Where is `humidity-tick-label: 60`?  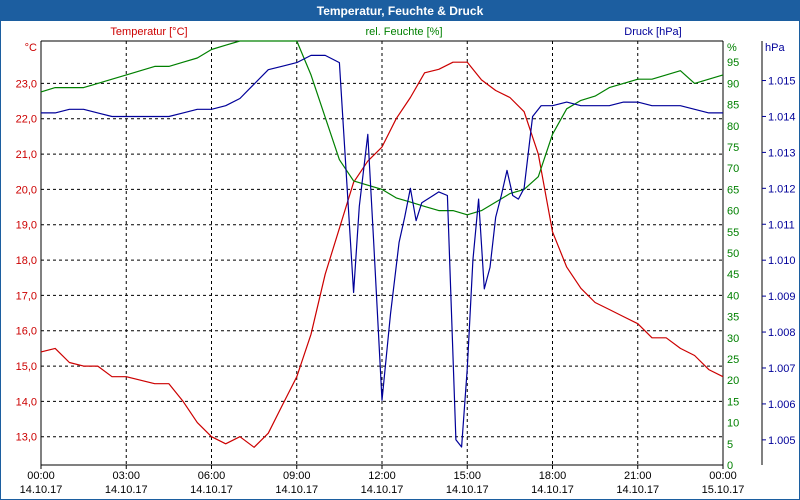 humidity-tick-label: 60 is located at coordinates (733, 212).